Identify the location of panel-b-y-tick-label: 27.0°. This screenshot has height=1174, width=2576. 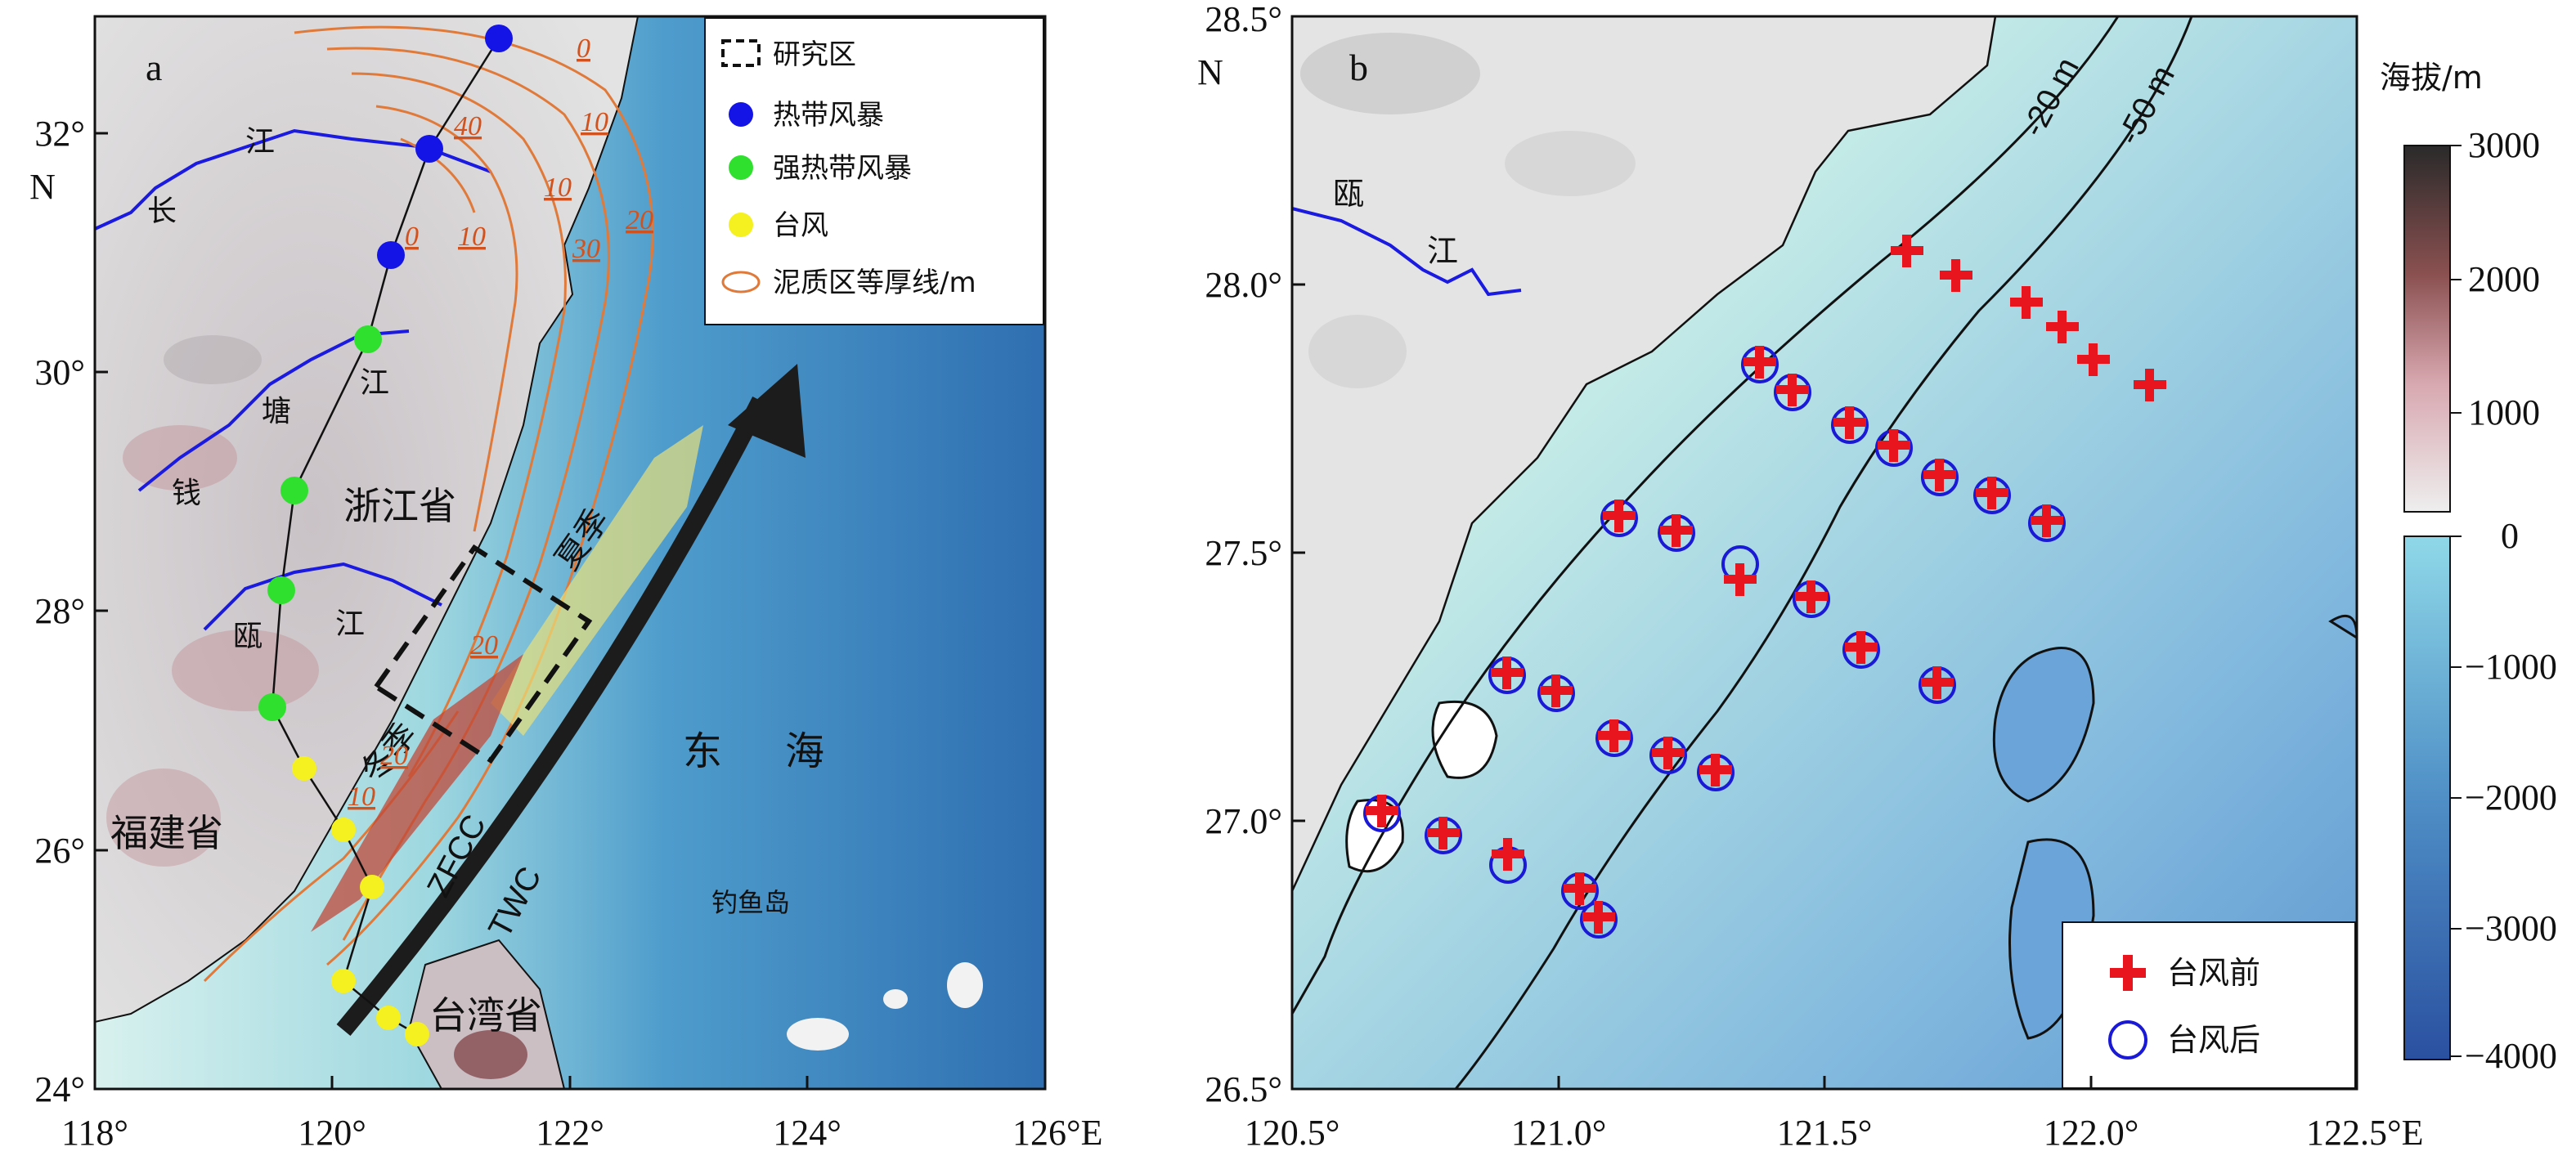
(1243, 821).